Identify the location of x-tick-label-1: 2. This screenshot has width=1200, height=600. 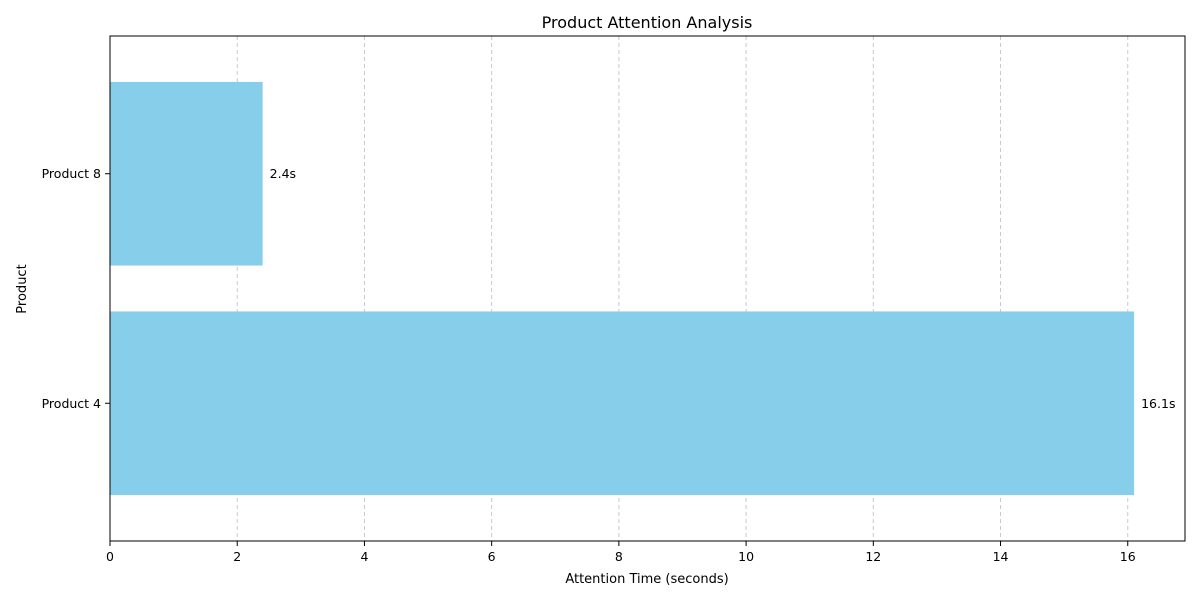
(237, 556).